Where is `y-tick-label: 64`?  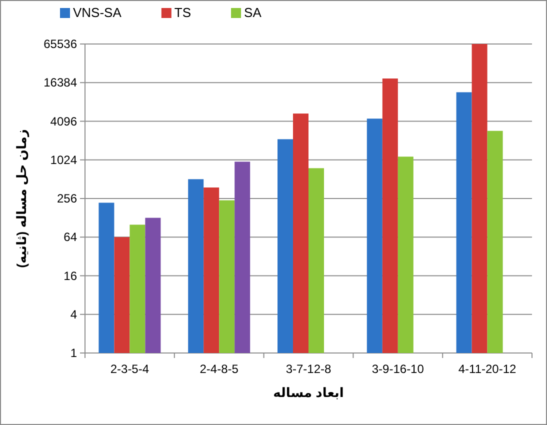 y-tick-label: 64 is located at coordinates (71, 237).